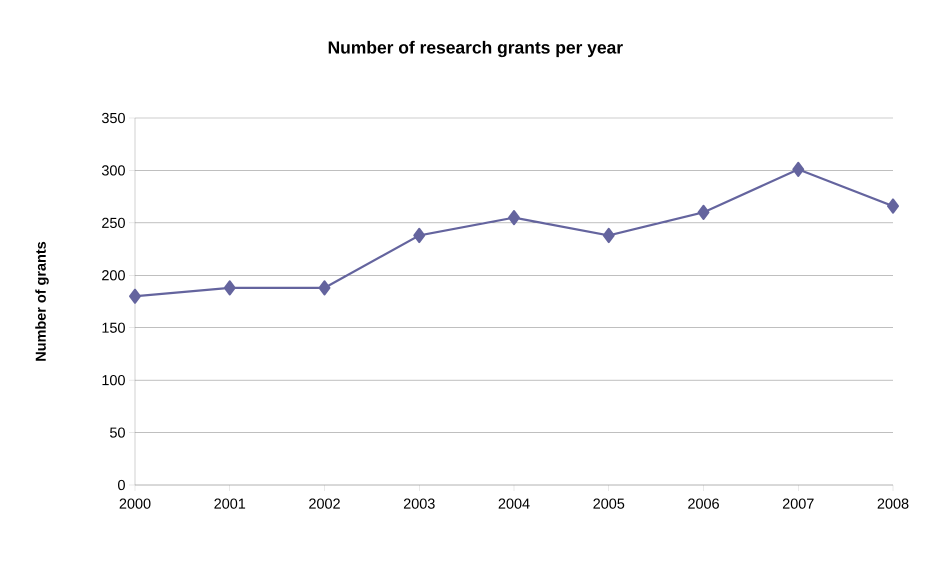 The width and height of the screenshot is (936, 561). Describe the element at coordinates (121, 485) in the screenshot. I see `y-tick-label: 0` at that location.